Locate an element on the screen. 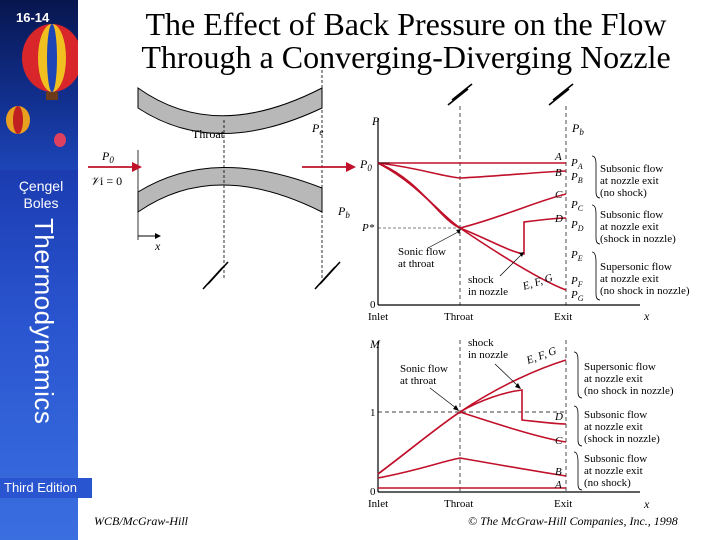  m-note2-l2: at nozzle exit is located at coordinates (613, 427).